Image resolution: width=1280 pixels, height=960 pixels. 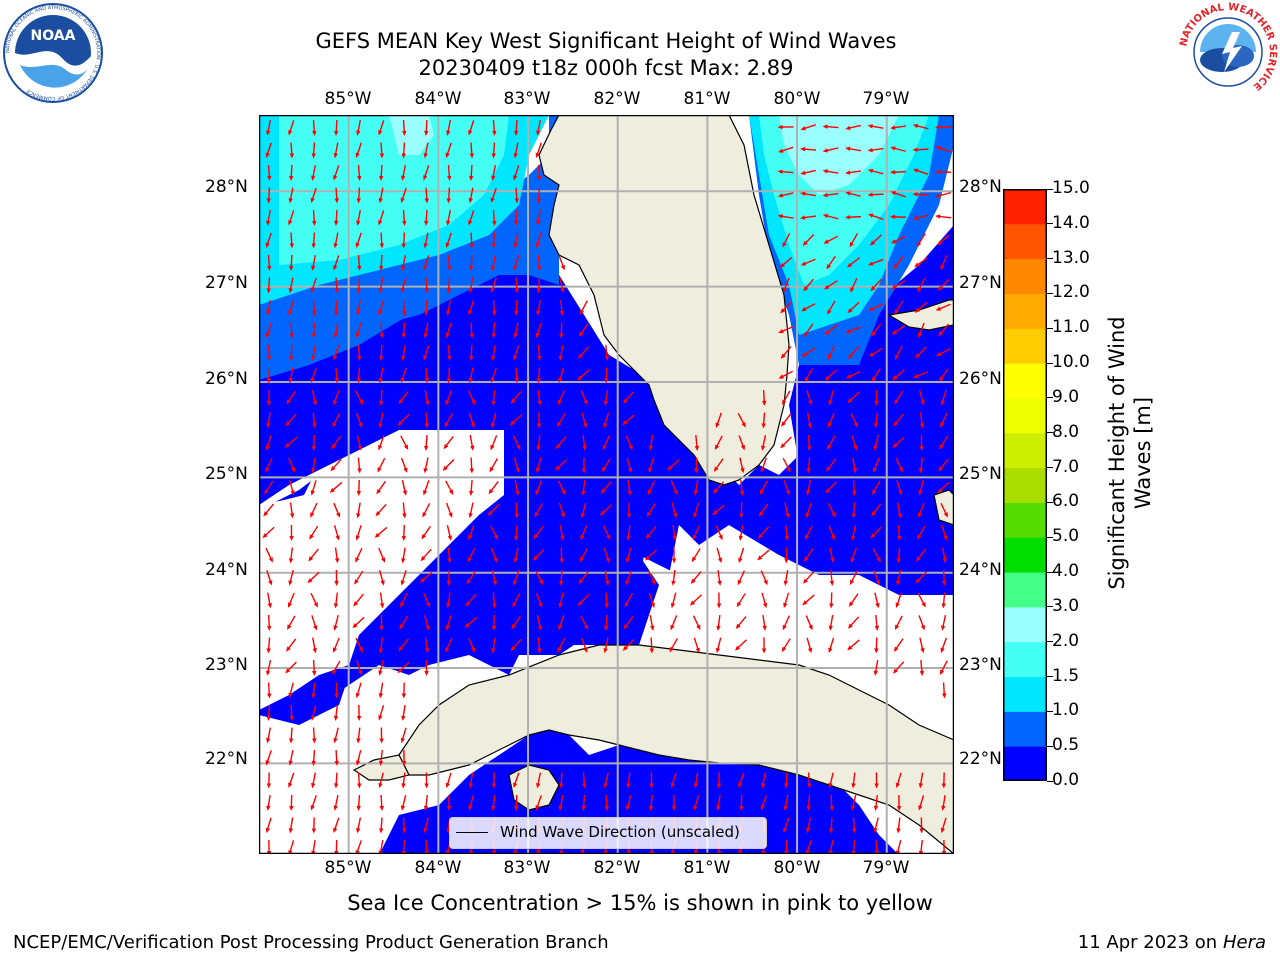 What do you see at coordinates (707, 99) in the screenshot?
I see `lon-label-top-5: 81°W` at bounding box center [707, 99].